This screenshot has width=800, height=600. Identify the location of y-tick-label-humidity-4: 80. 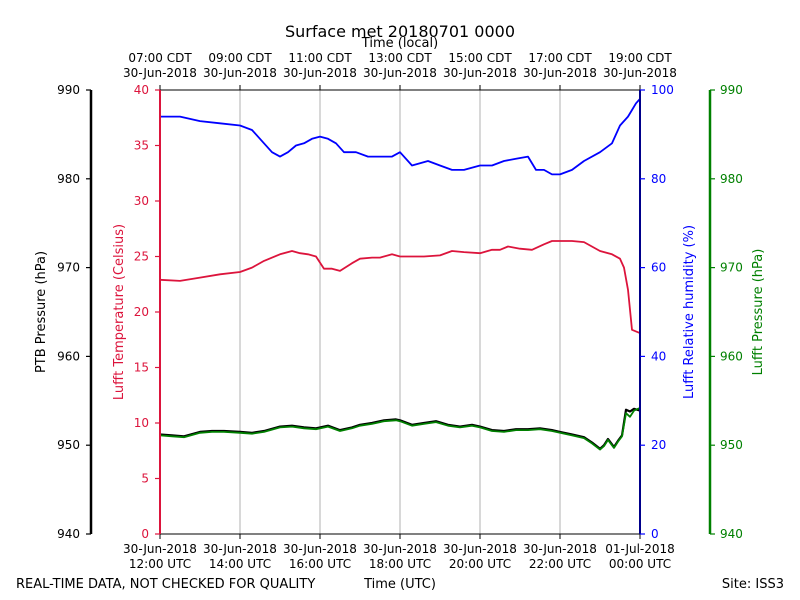
(658, 179).